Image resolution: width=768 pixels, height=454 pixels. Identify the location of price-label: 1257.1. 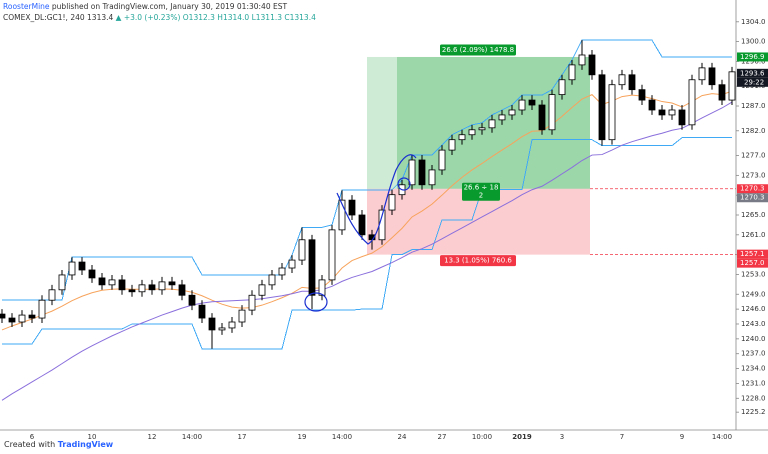
(752, 254).